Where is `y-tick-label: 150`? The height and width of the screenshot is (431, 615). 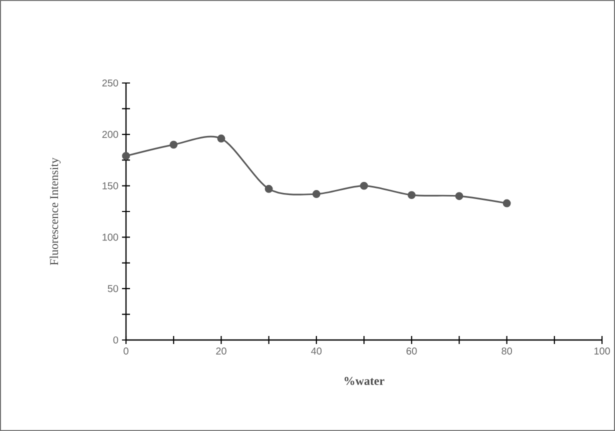 y-tick-label: 150 is located at coordinates (110, 186).